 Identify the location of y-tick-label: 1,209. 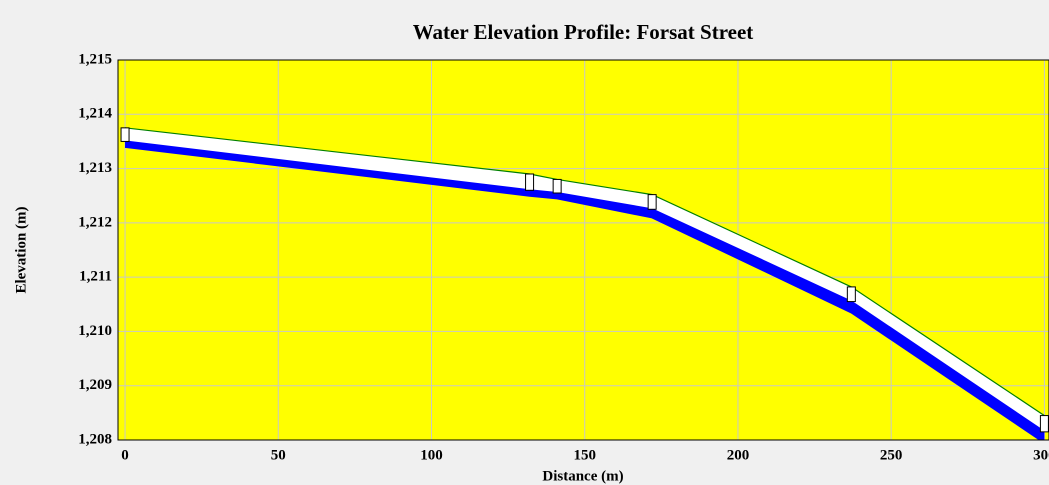
(95, 385).